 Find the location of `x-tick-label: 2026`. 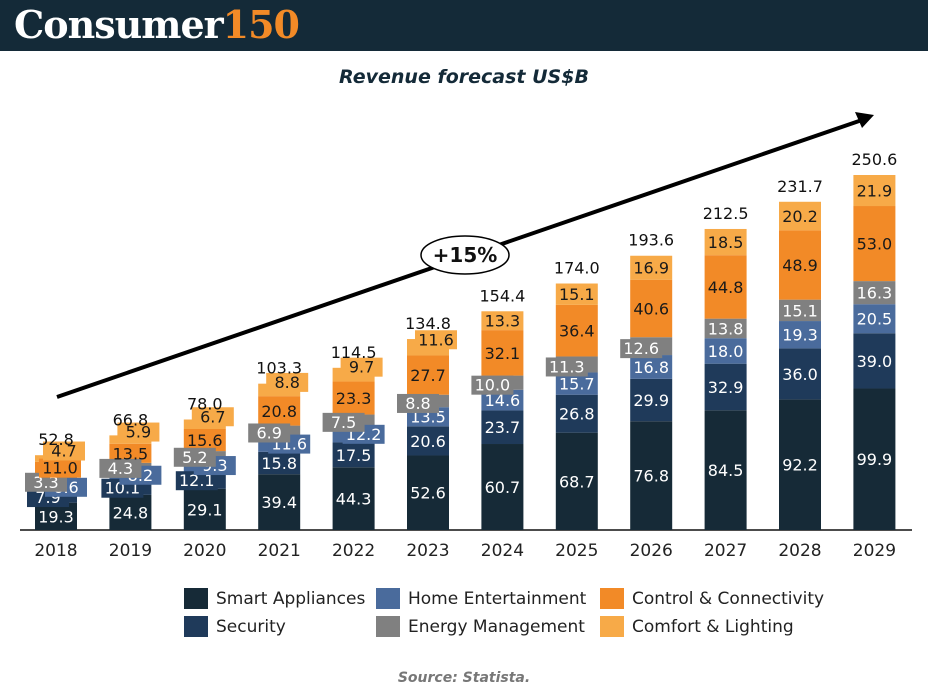

x-tick-label: 2026 is located at coordinates (651, 551).